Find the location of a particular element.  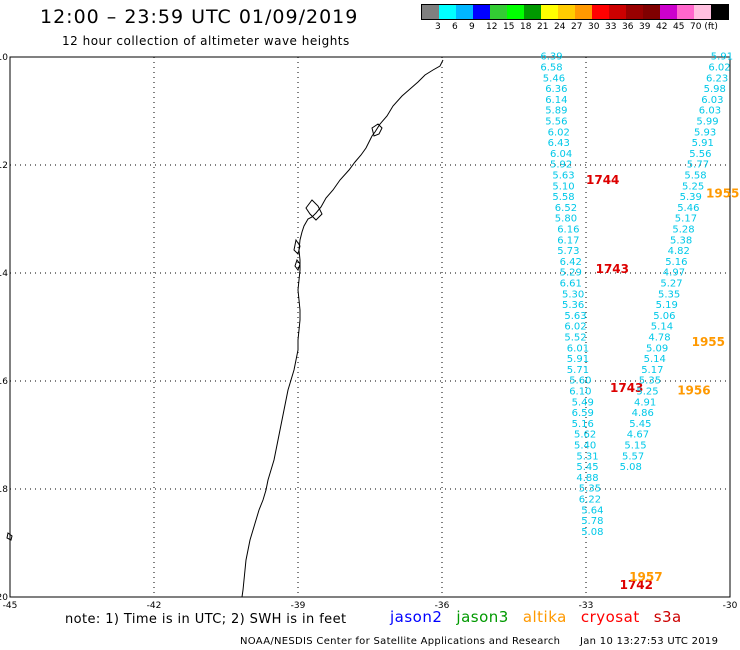

swh-value-label: 5.92 is located at coordinates (561, 165).